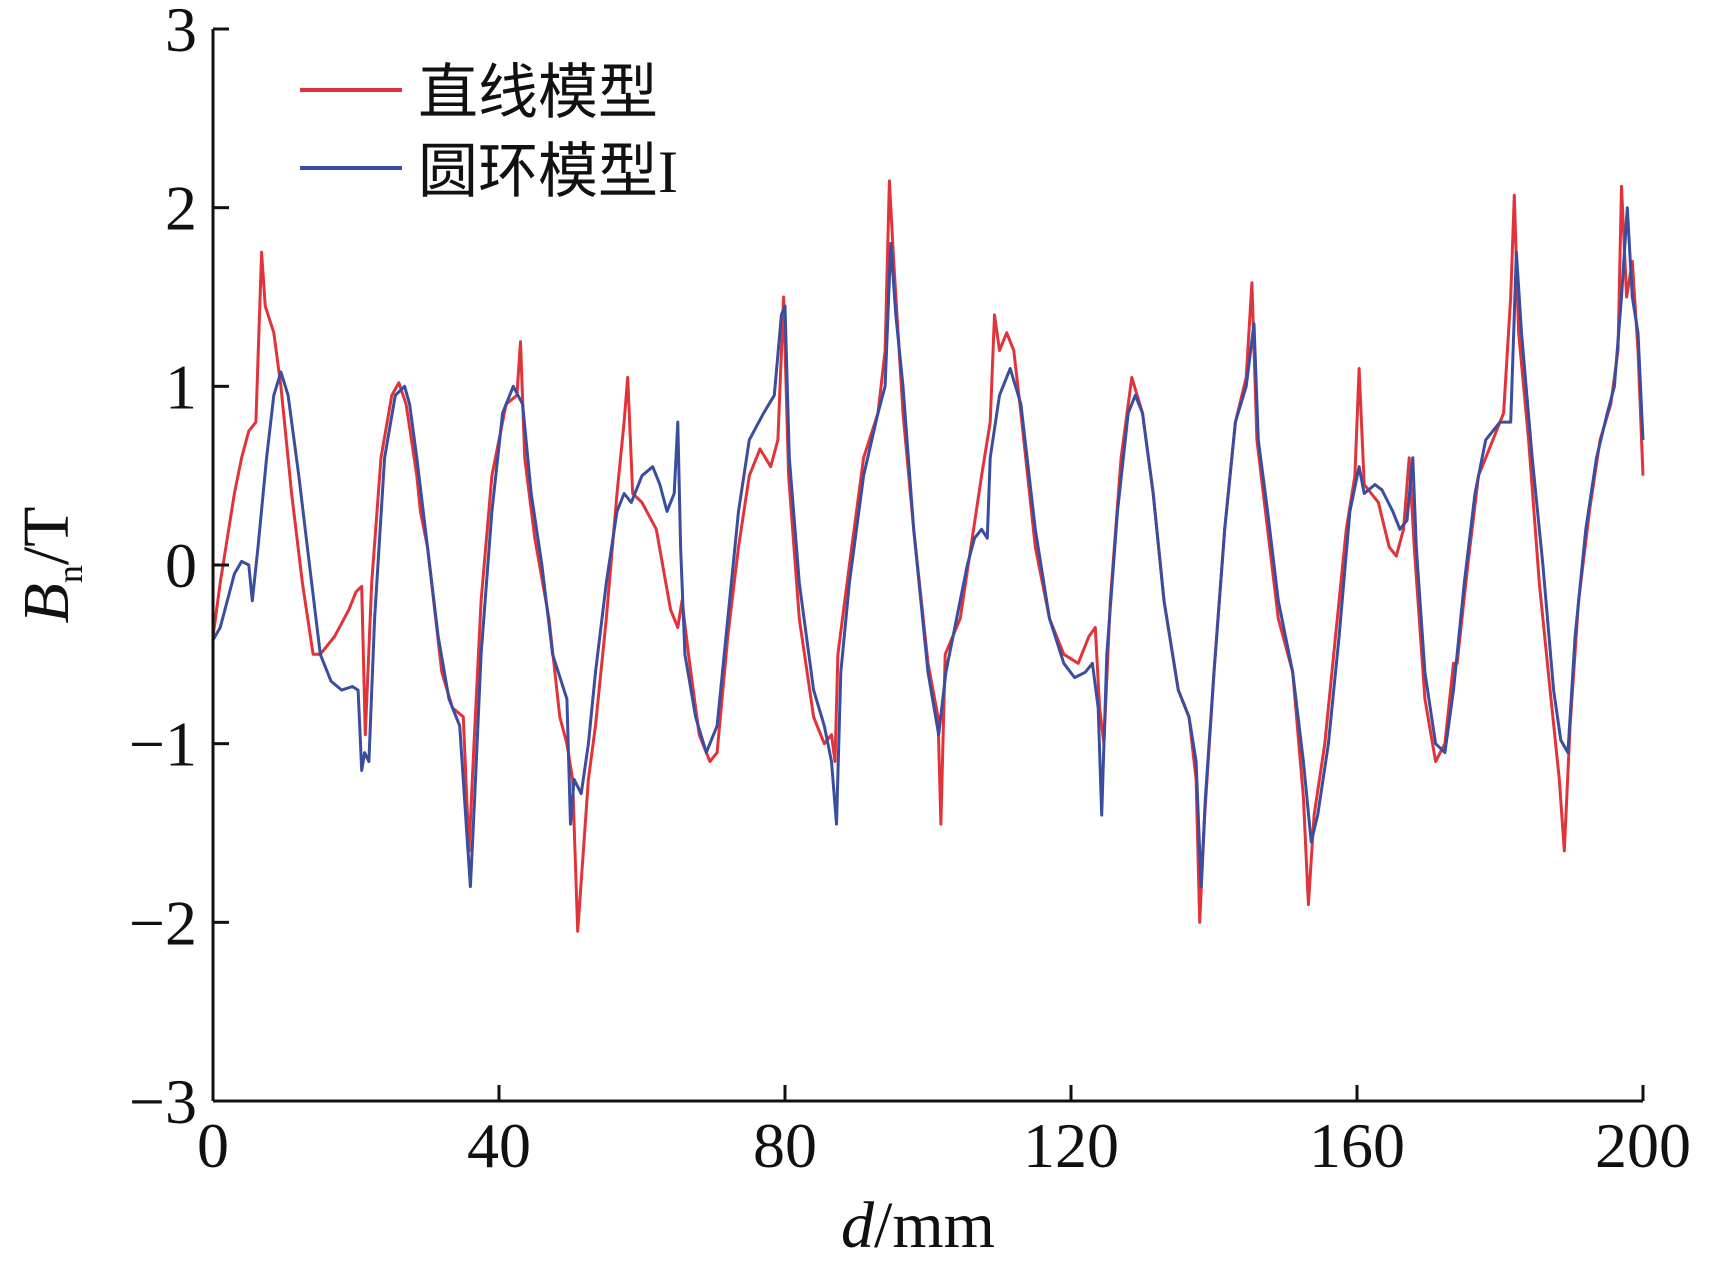 The height and width of the screenshot is (1276, 1724). I want to click on x-axis-title: d/mm, so click(918, 1225).